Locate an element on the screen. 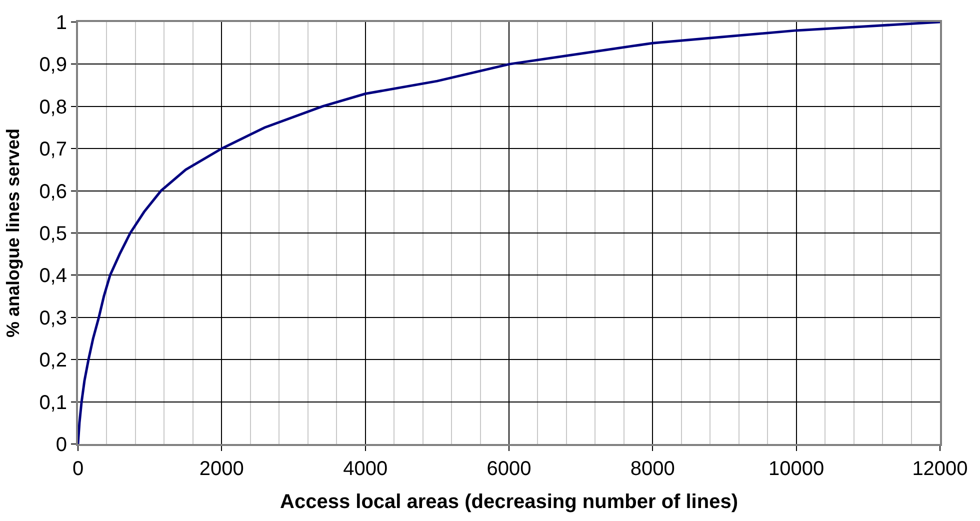  x-tick-label: 6000 is located at coordinates (509, 469).